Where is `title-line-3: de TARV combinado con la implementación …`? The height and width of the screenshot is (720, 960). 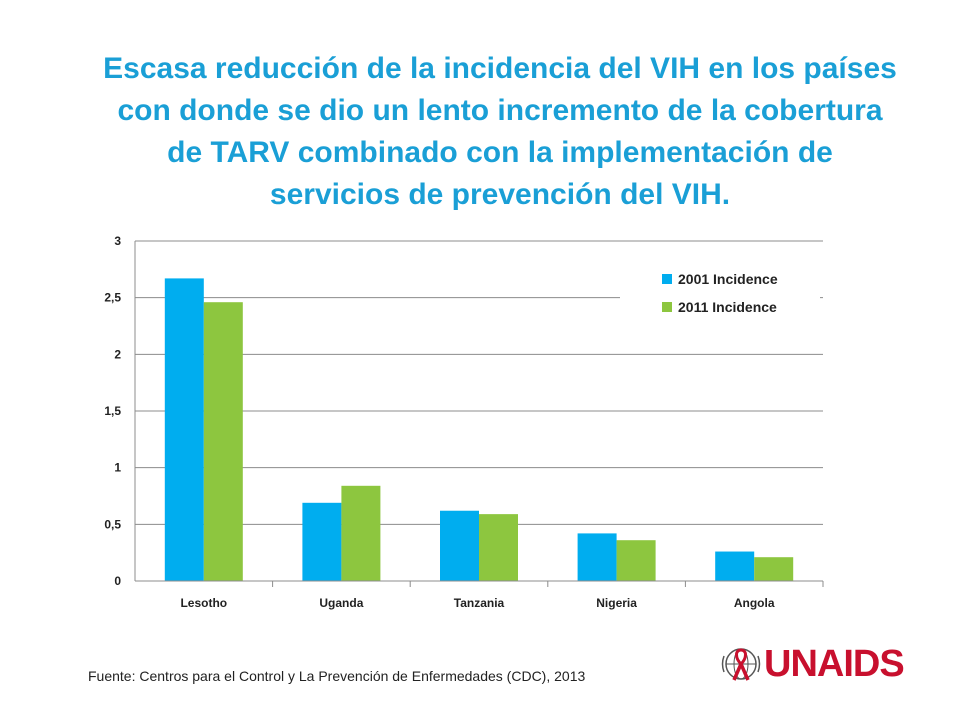
title-line-3: de TARV combinado con la implementación … is located at coordinates (500, 152).